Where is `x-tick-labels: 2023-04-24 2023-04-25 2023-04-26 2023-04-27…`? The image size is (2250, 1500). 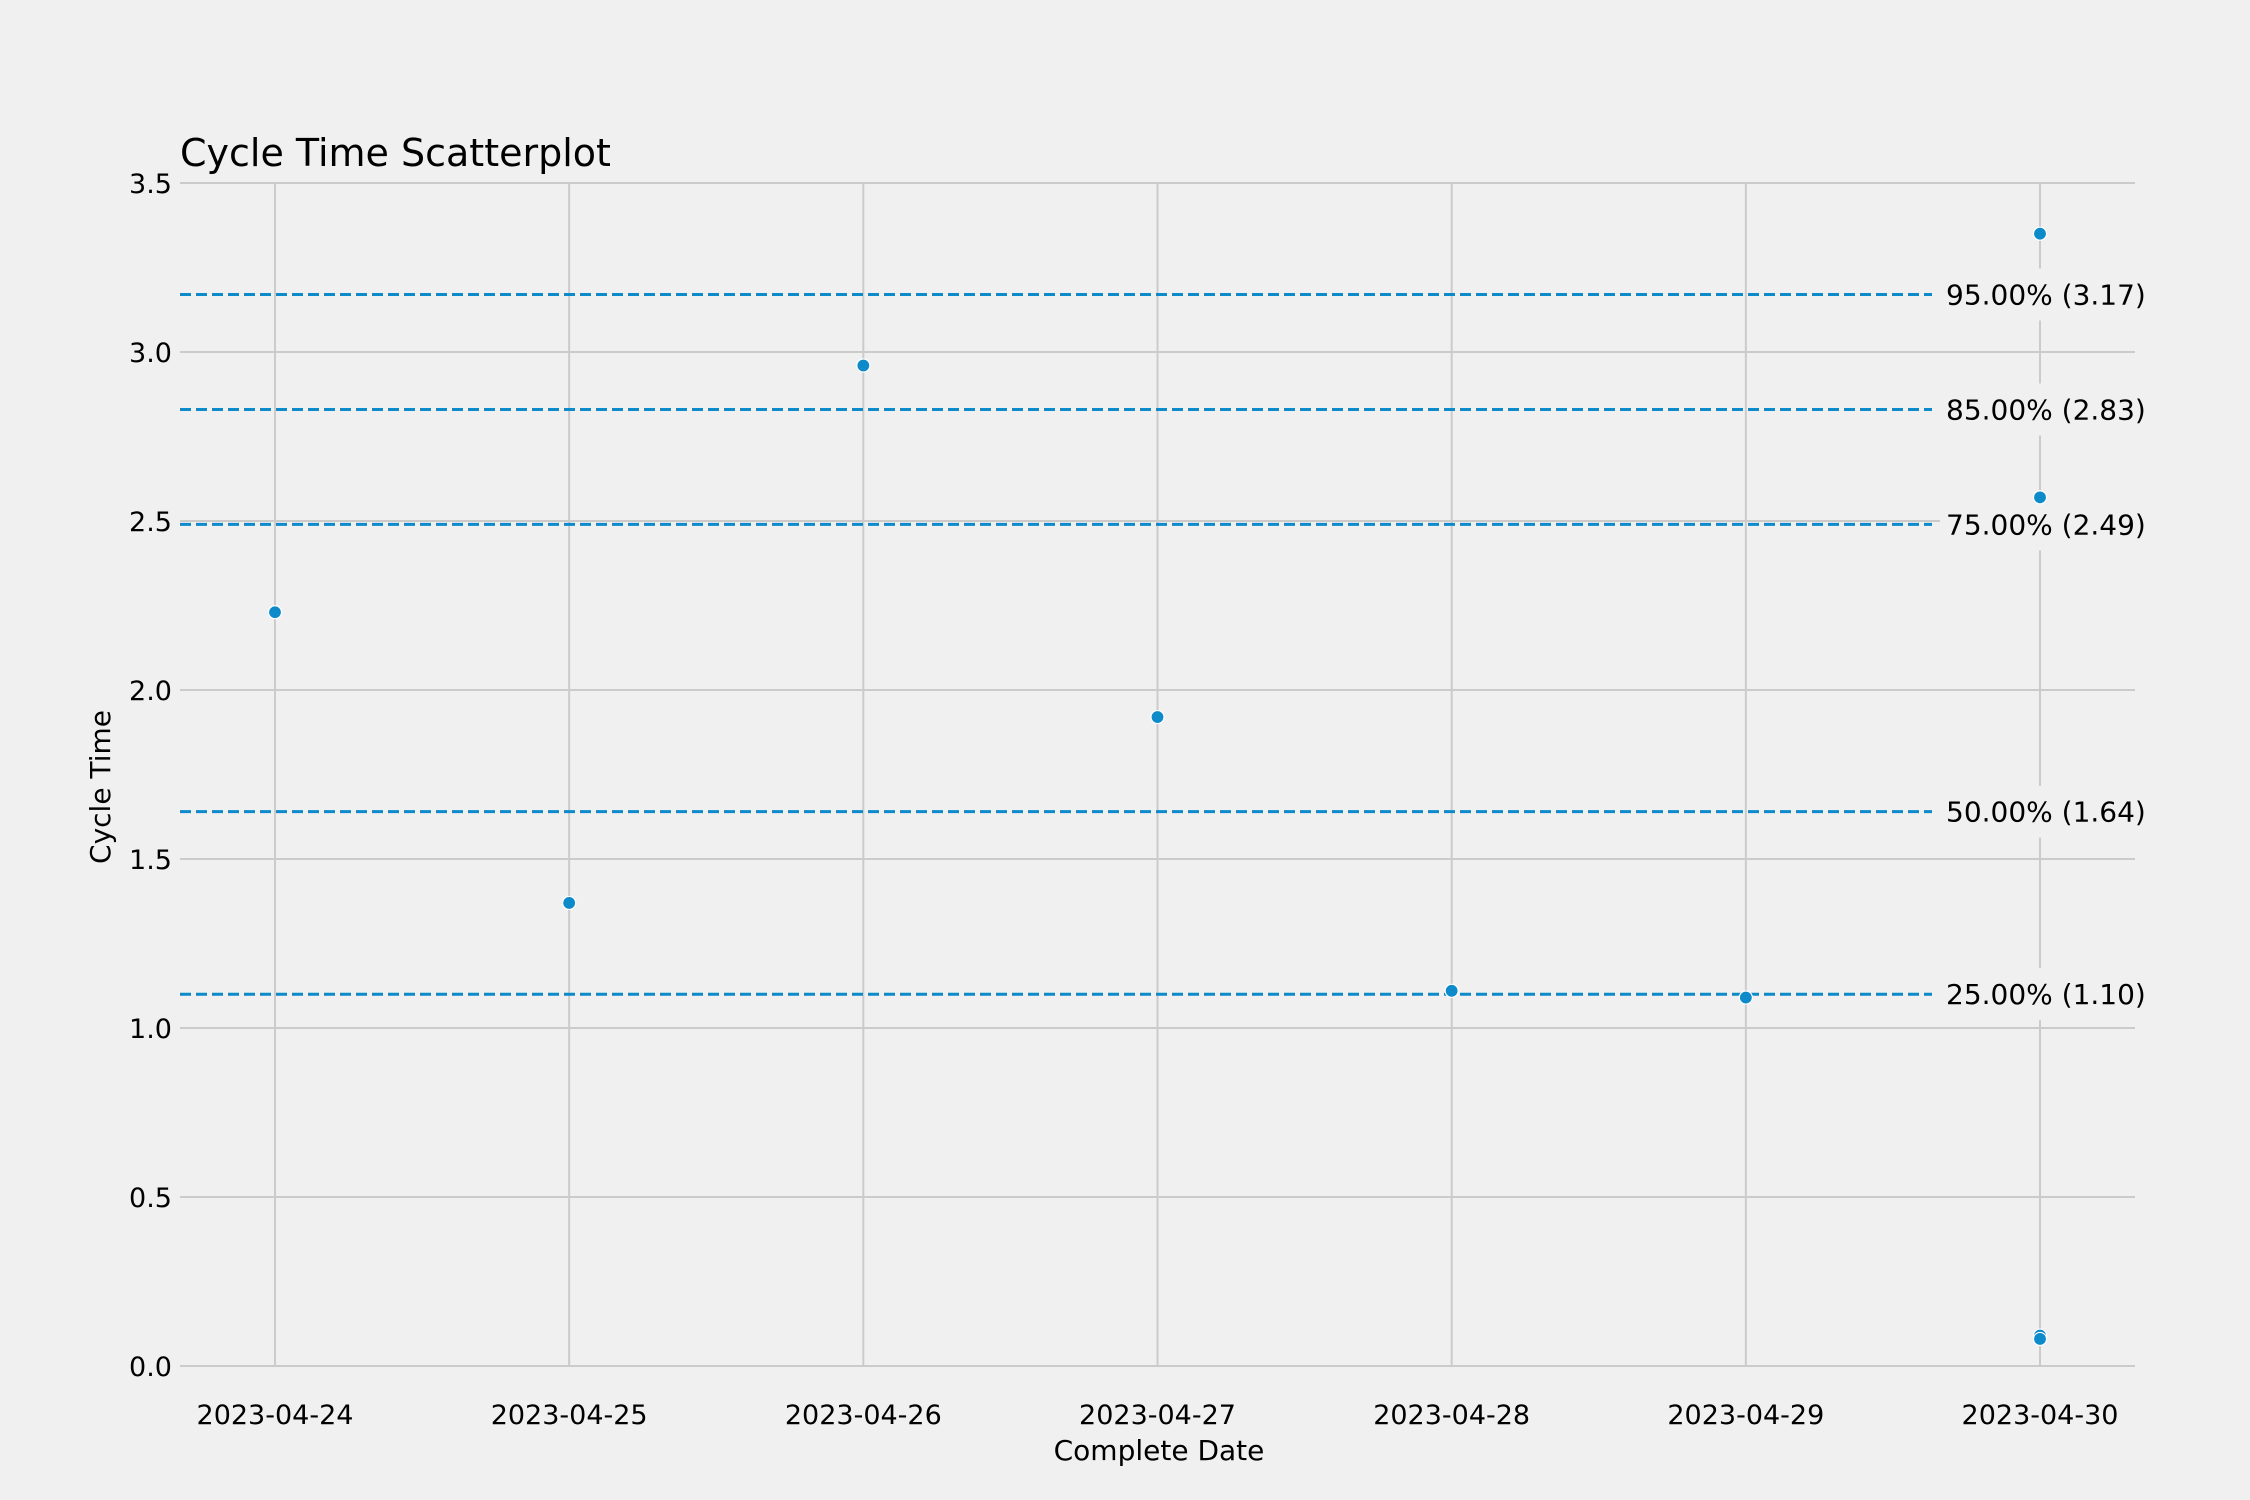
x-tick-labels: 2023-04-24 2023-04-25 2023-04-26 2023-04-27… is located at coordinates (1158, 1415).